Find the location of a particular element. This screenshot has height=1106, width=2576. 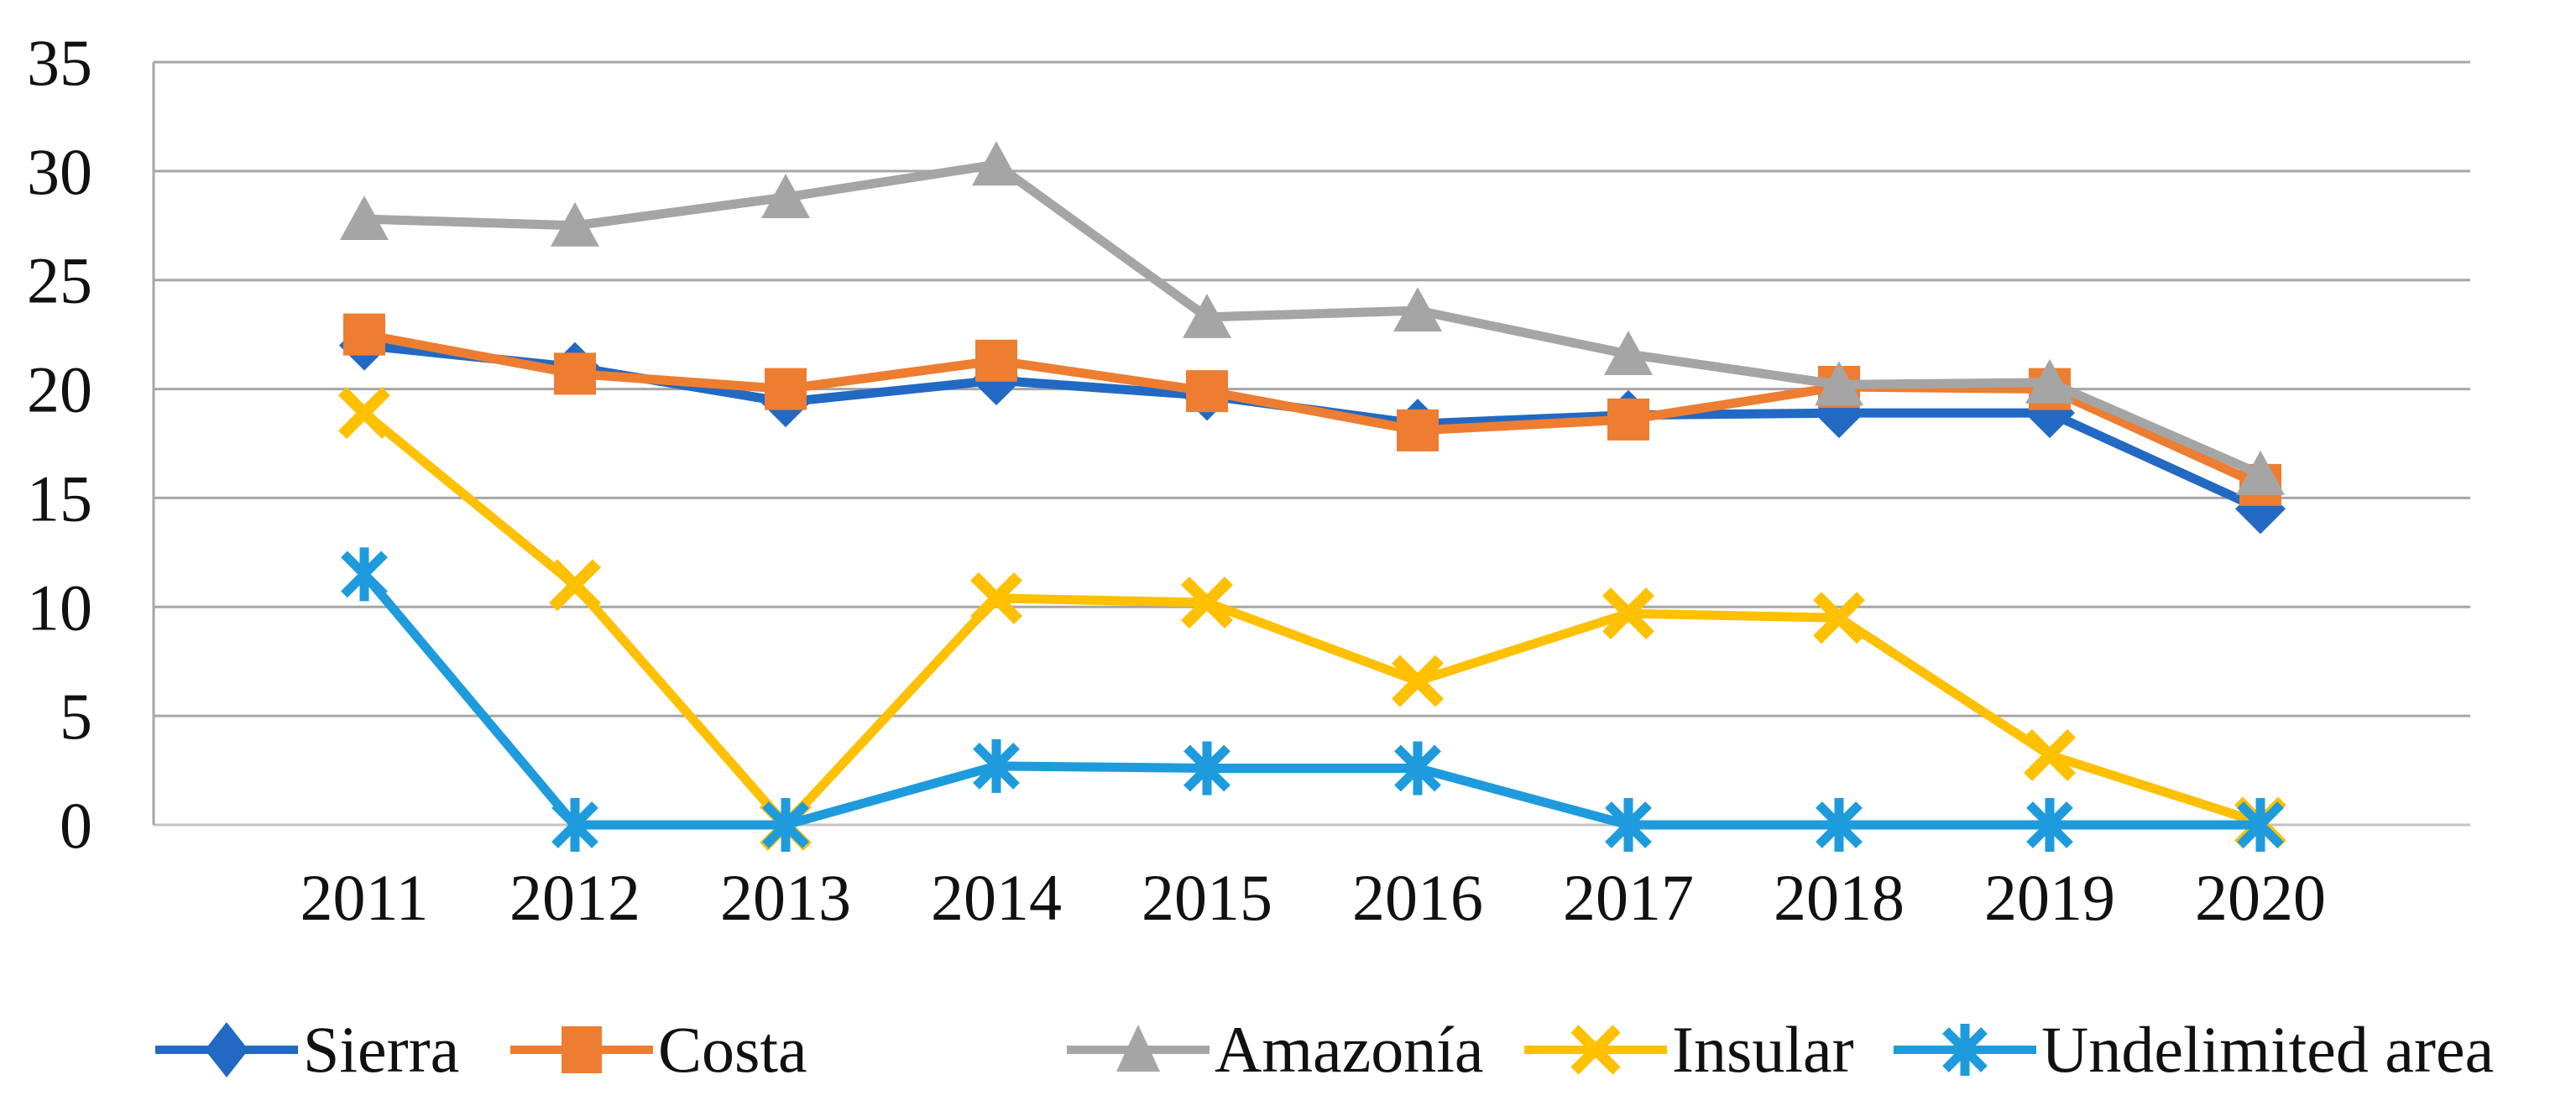

x-tick-label-2018: 2018 is located at coordinates (1839, 897).